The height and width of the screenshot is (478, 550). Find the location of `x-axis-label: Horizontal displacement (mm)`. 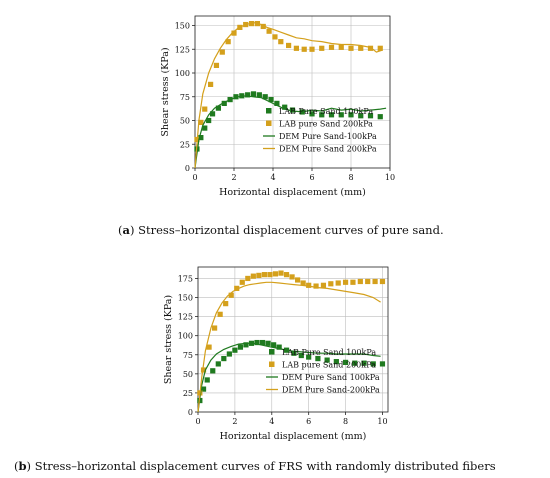

x-axis-label: Horizontal displacement (mm) is located at coordinates (292, 192).